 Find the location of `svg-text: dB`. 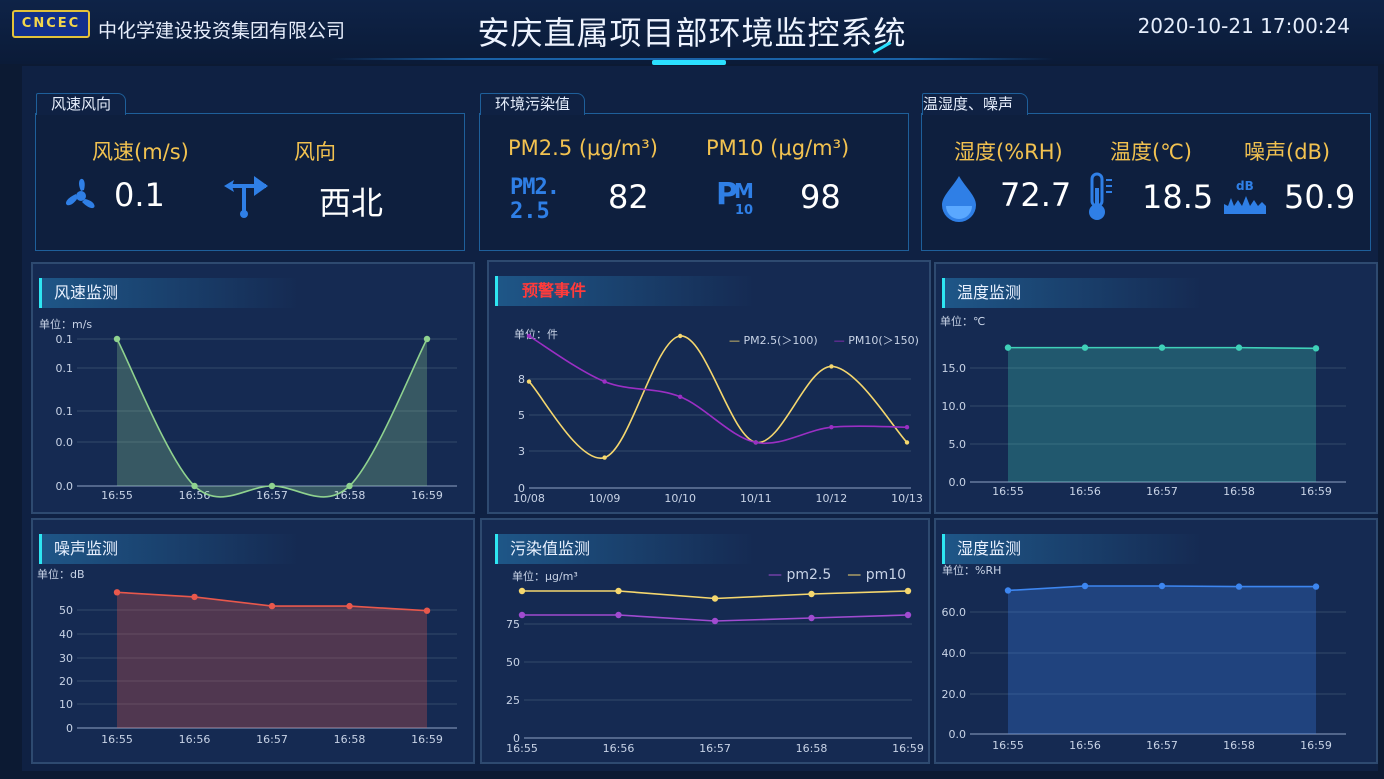

svg-text: dB is located at coordinates (1245, 186).